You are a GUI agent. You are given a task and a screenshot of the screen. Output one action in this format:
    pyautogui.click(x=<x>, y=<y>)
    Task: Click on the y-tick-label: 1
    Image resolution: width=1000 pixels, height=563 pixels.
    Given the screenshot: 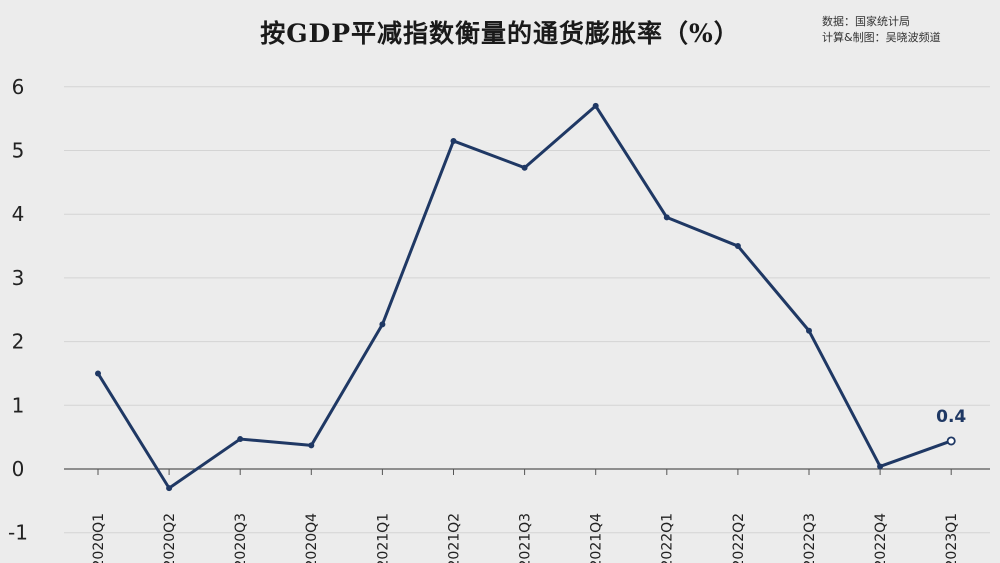 What is the action you would take?
    pyautogui.click(x=18, y=405)
    